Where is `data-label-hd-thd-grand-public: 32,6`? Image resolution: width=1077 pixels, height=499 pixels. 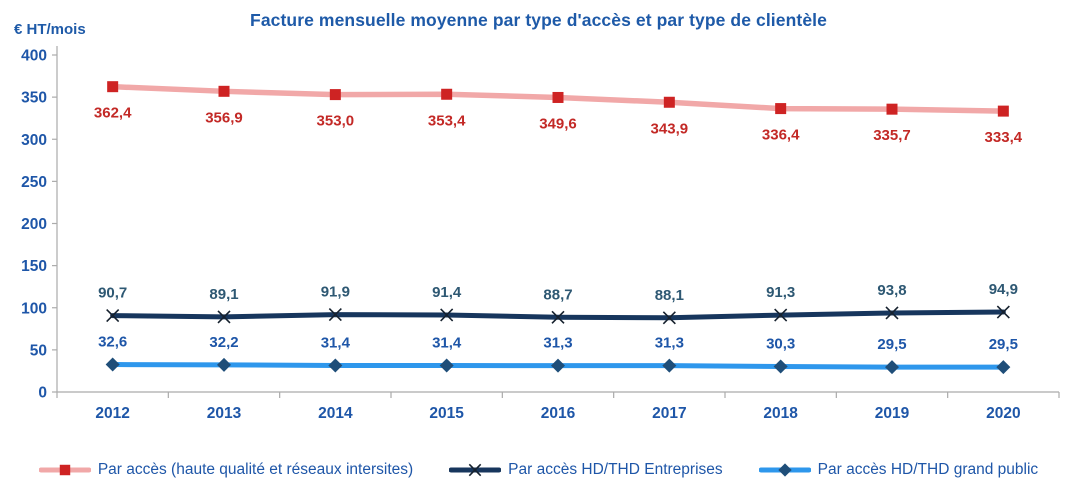
data-label-hd-thd-grand-public: 32,6 is located at coordinates (112, 342).